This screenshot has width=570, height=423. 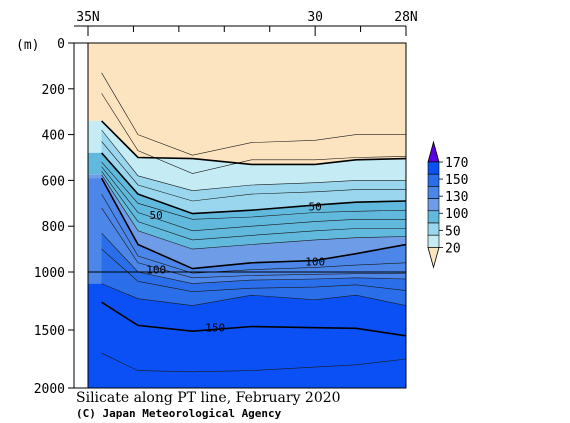 I want to click on chart-credit: (C) Japan Meteorological Agency, so click(x=179, y=413).